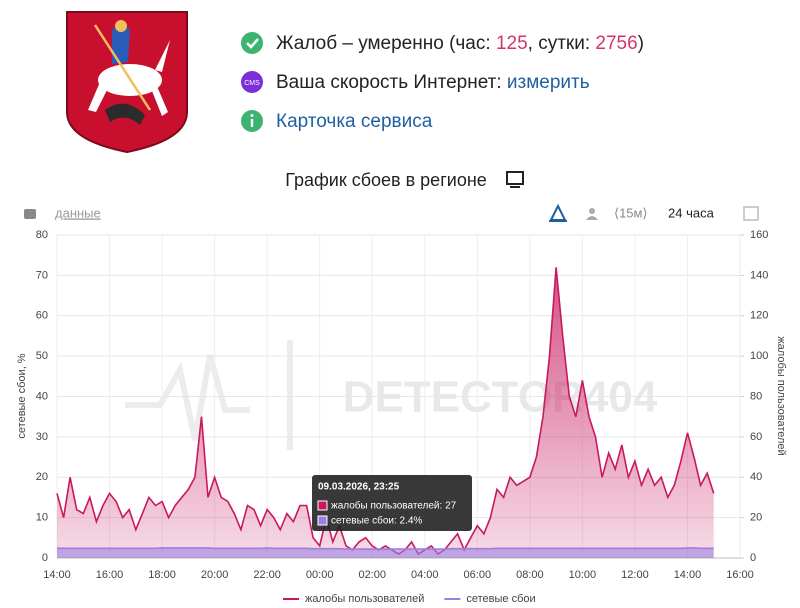 This screenshot has height=608, width=800. I want to click on hour-count: 125, so click(512, 43).